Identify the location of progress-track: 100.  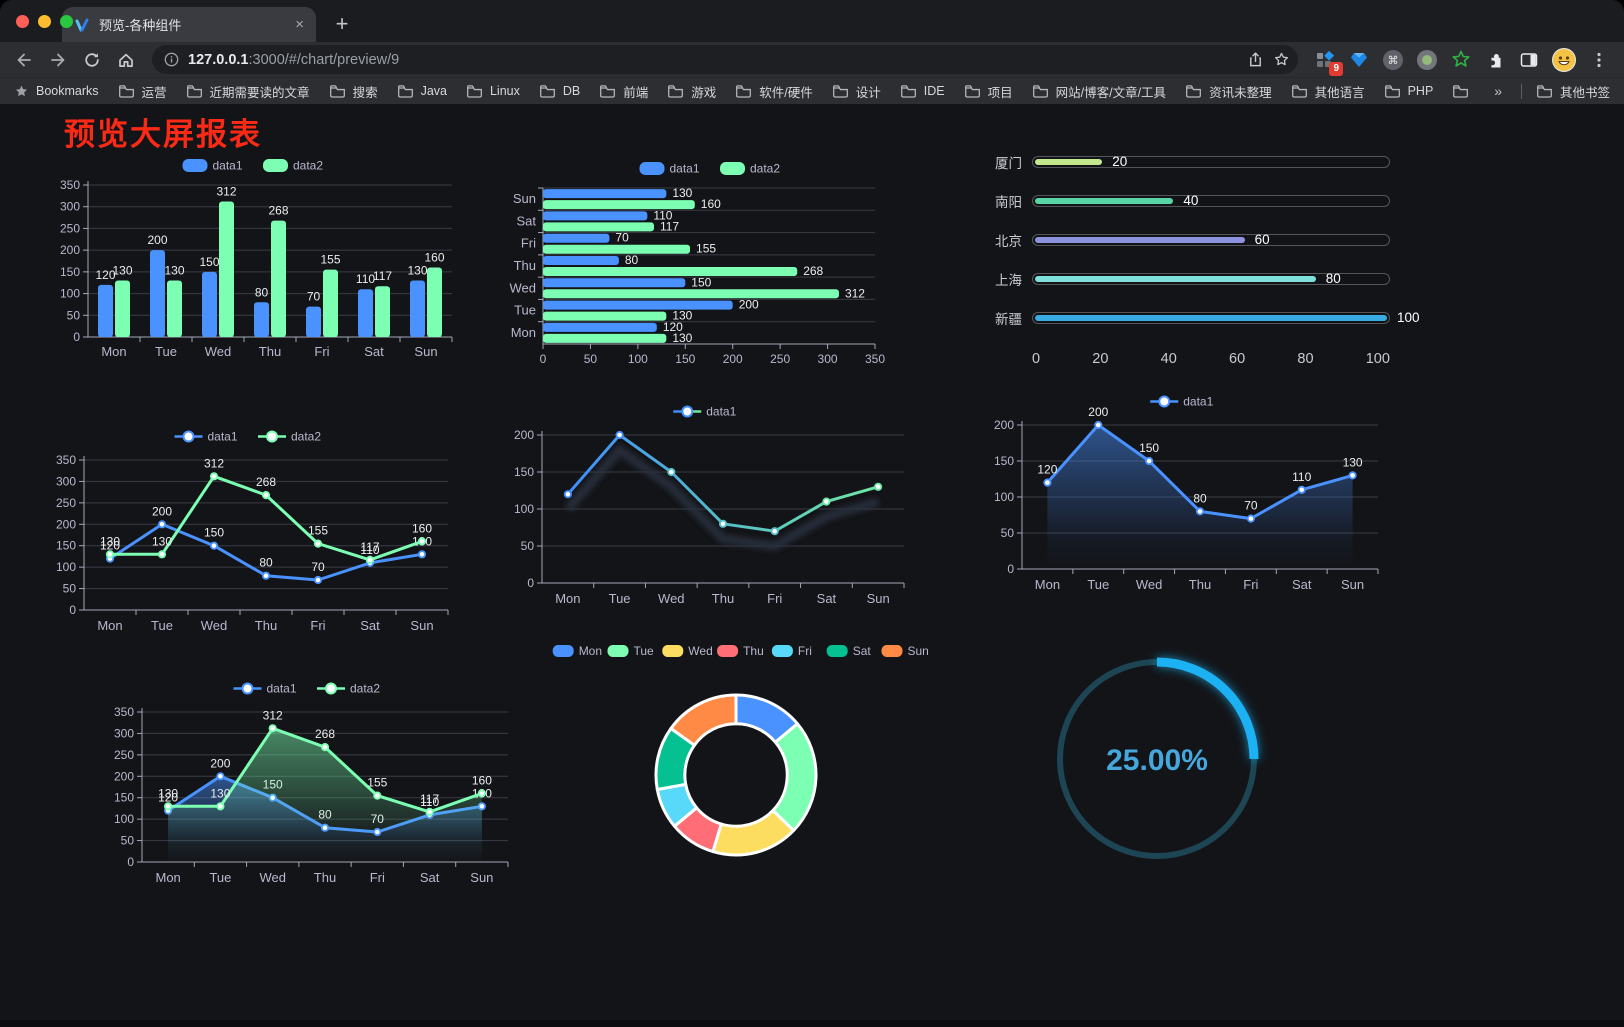
(1226, 317).